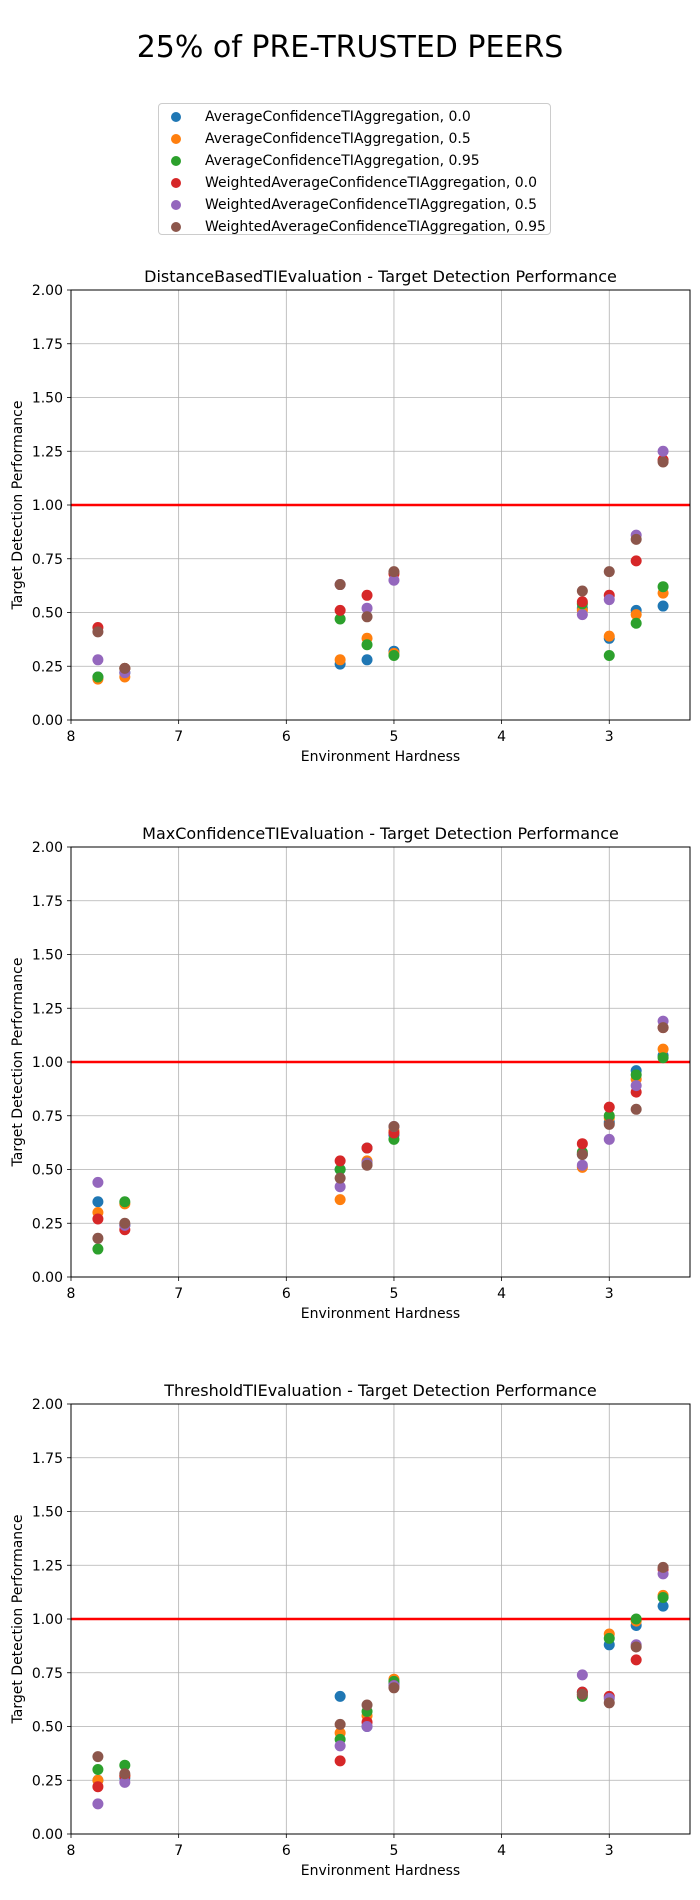 The height and width of the screenshot is (1900, 700). Describe the element at coordinates (47, 1835) in the screenshot. I see `y-tick-label: 0.00` at that location.